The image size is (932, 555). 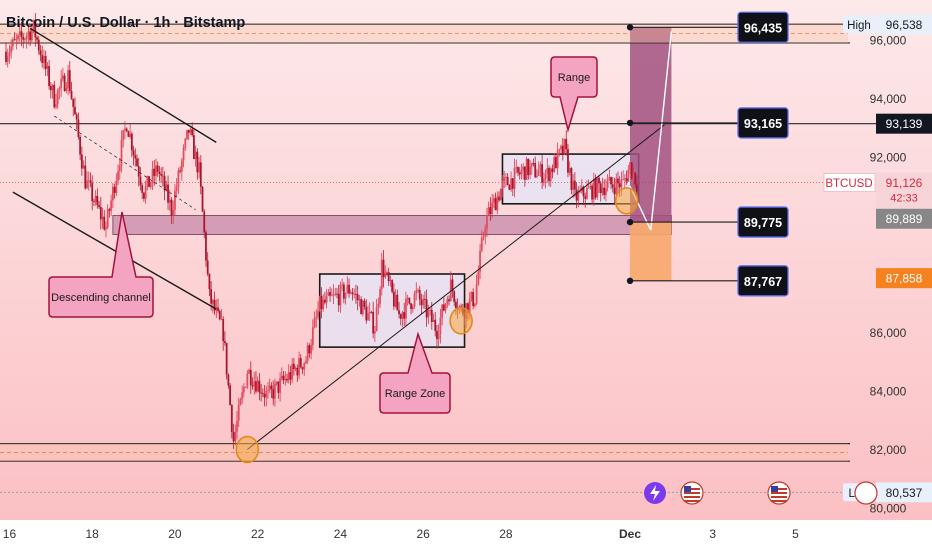 What do you see at coordinates (888, 392) in the screenshot?
I see `price-tick-label: 84,000` at bounding box center [888, 392].